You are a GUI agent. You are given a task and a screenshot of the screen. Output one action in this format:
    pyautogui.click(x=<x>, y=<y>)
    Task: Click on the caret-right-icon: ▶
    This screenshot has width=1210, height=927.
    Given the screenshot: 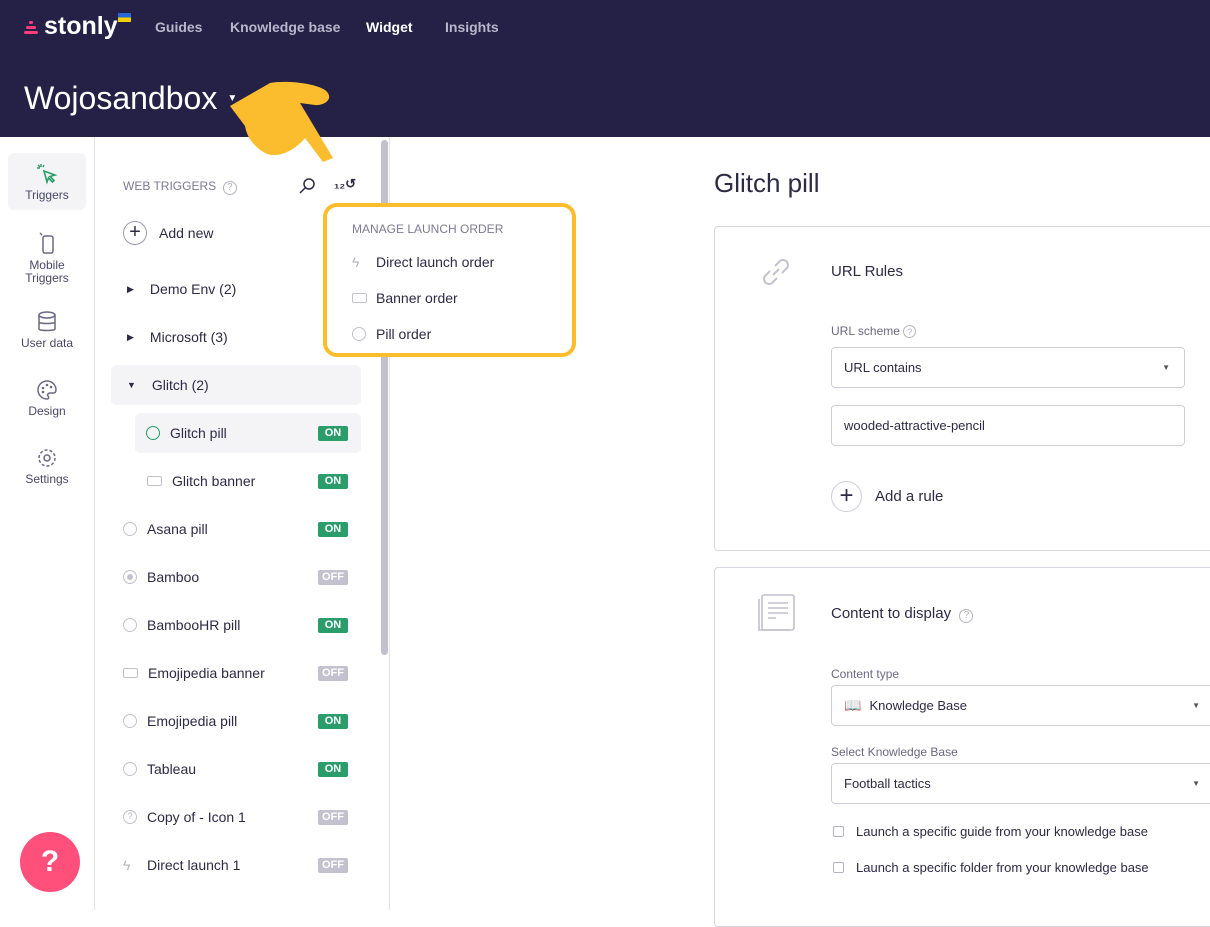 What is the action you would take?
    pyautogui.click(x=130, y=288)
    